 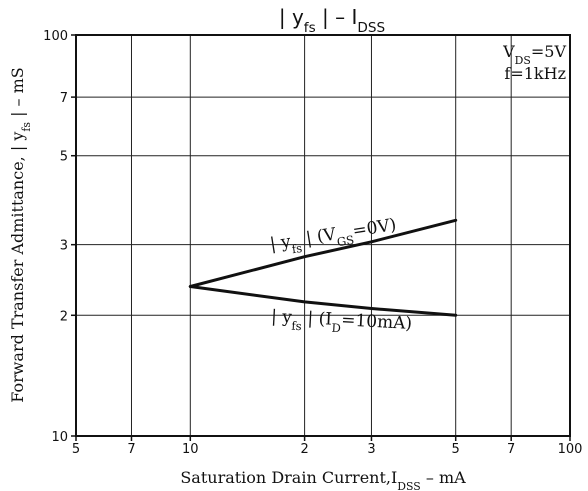 What do you see at coordinates (190, 449) in the screenshot?
I see `x-tick-label: 10` at bounding box center [190, 449].